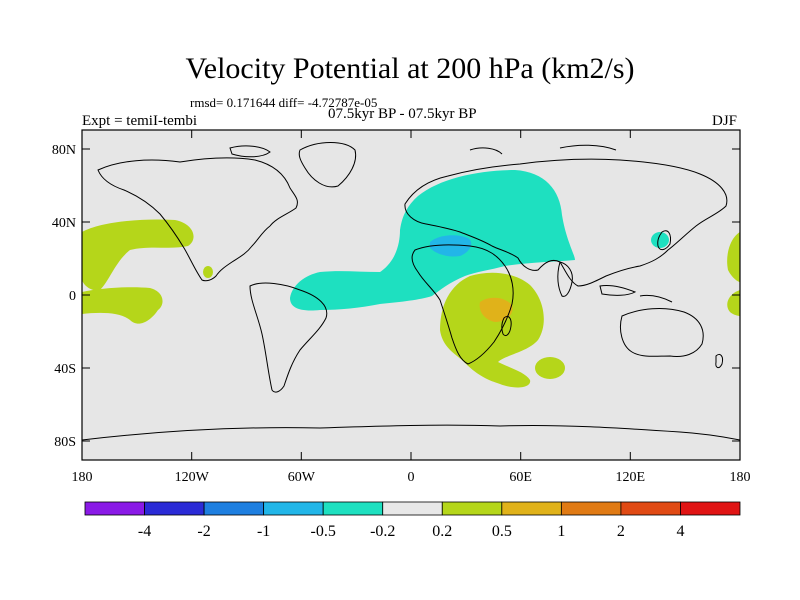  Describe the element at coordinates (144, 531) in the screenshot. I see `colorbar-label: -4` at that location.